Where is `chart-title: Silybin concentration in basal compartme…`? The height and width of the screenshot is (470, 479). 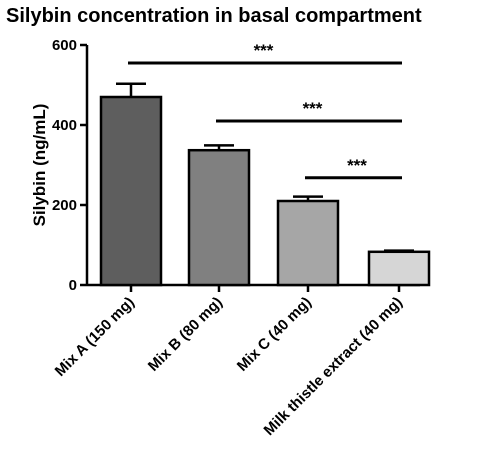 chart-title: Silybin concentration in basal compartme… is located at coordinates (214, 16).